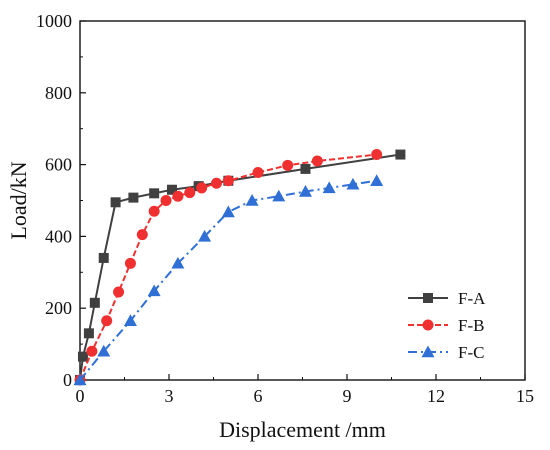 Image resolution: width=550 pixels, height=450 pixels. What do you see at coordinates (471, 352) in the screenshot?
I see `legend-label: F-C` at bounding box center [471, 352].